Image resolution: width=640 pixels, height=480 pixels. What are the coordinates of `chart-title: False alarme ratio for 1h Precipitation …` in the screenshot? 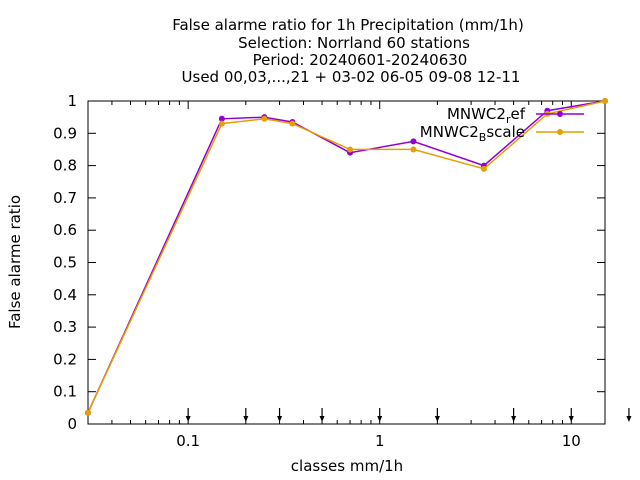 It's located at (348, 51).